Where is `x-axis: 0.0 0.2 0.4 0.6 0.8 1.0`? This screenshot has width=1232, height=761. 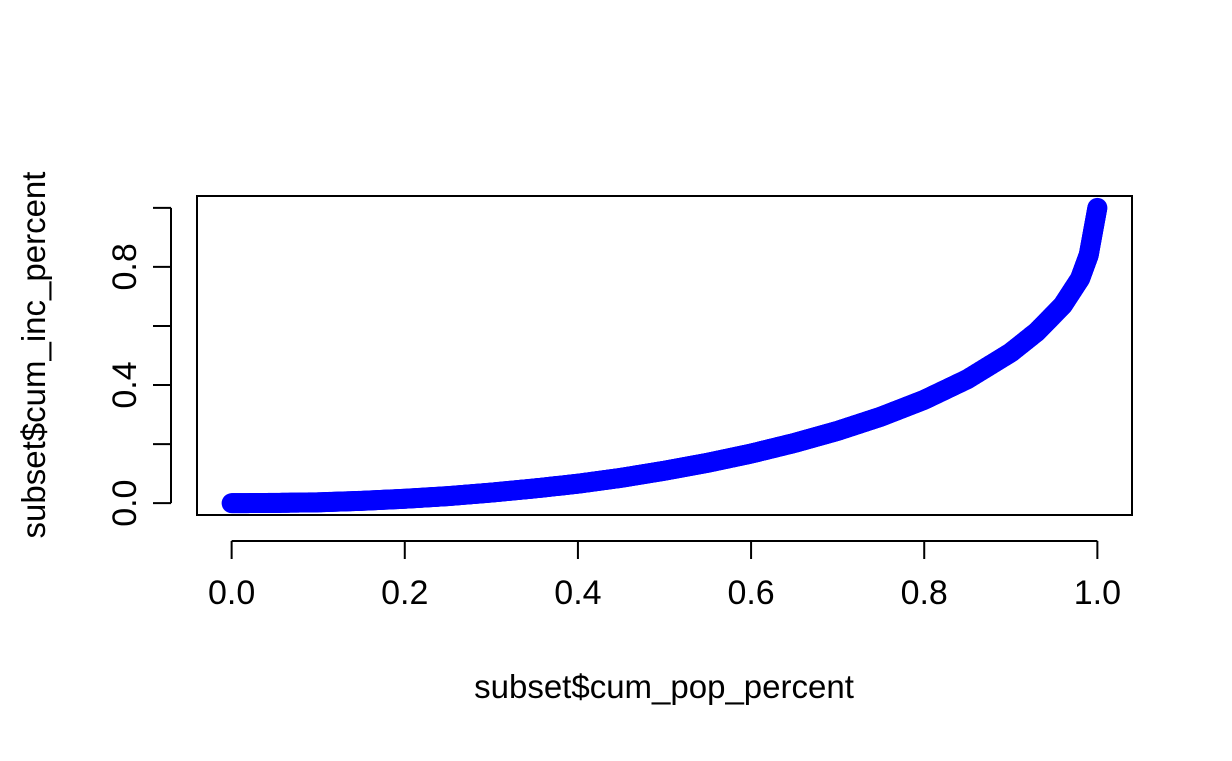
x-axis: 0.0 0.2 0.4 0.6 0.8 1.0 is located at coordinates (664, 576).